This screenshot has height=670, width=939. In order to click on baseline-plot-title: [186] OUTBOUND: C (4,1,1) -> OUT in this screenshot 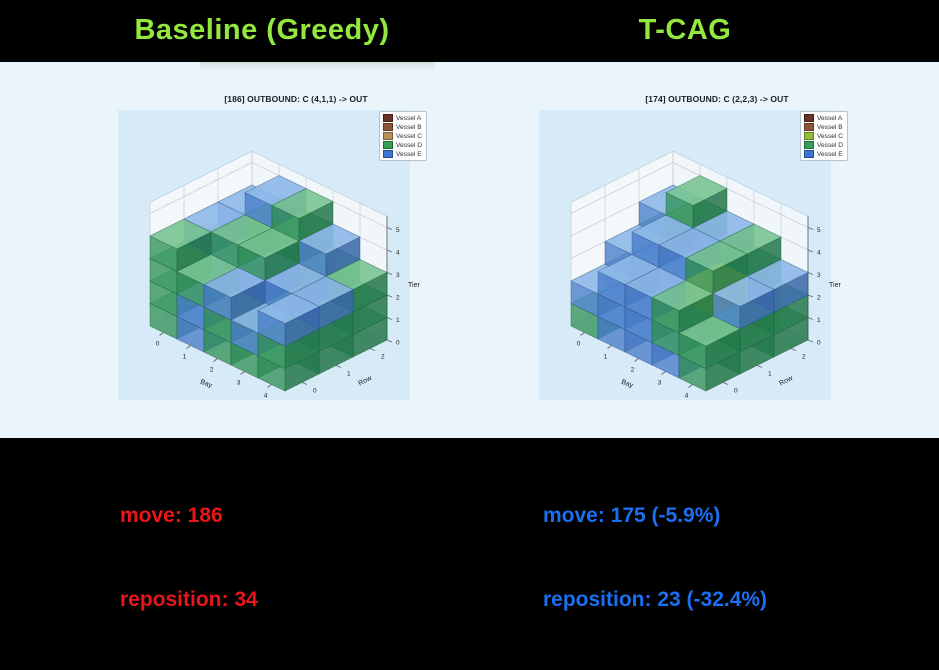, I will do `click(296, 99)`.